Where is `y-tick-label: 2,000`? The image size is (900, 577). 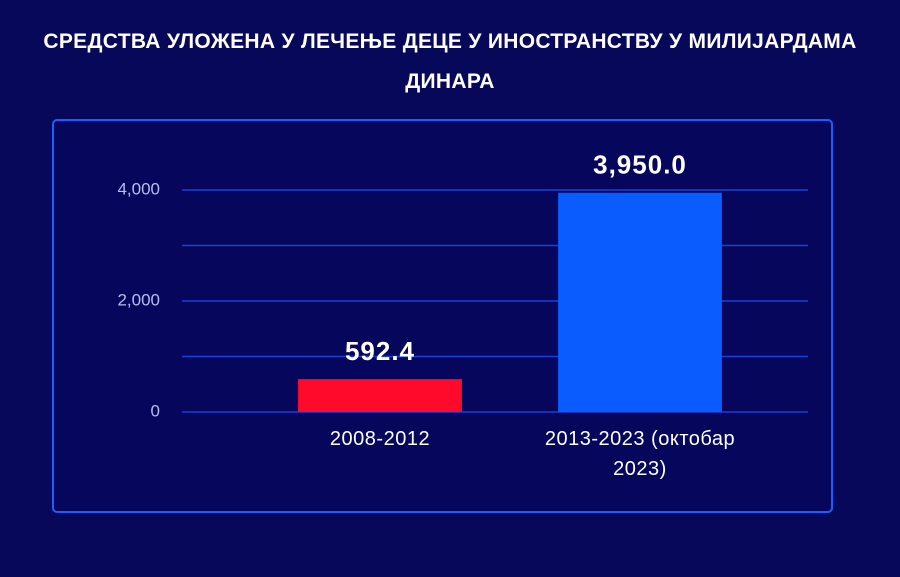 y-tick-label: 2,000 is located at coordinates (138, 299).